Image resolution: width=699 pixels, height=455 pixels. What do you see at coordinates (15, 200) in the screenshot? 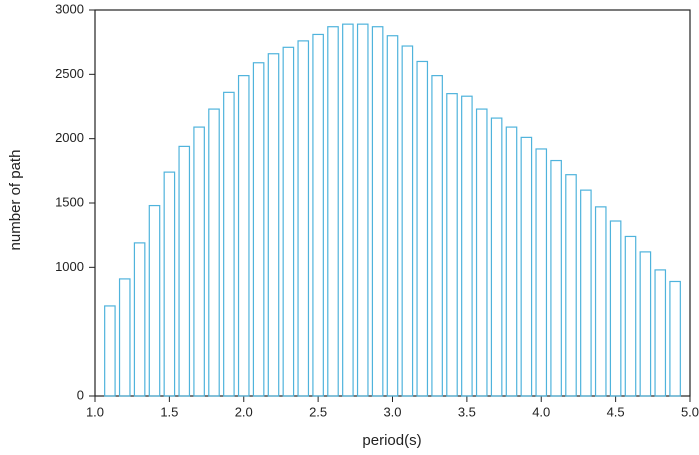
I see `y-axis-title: number of path` at bounding box center [15, 200].